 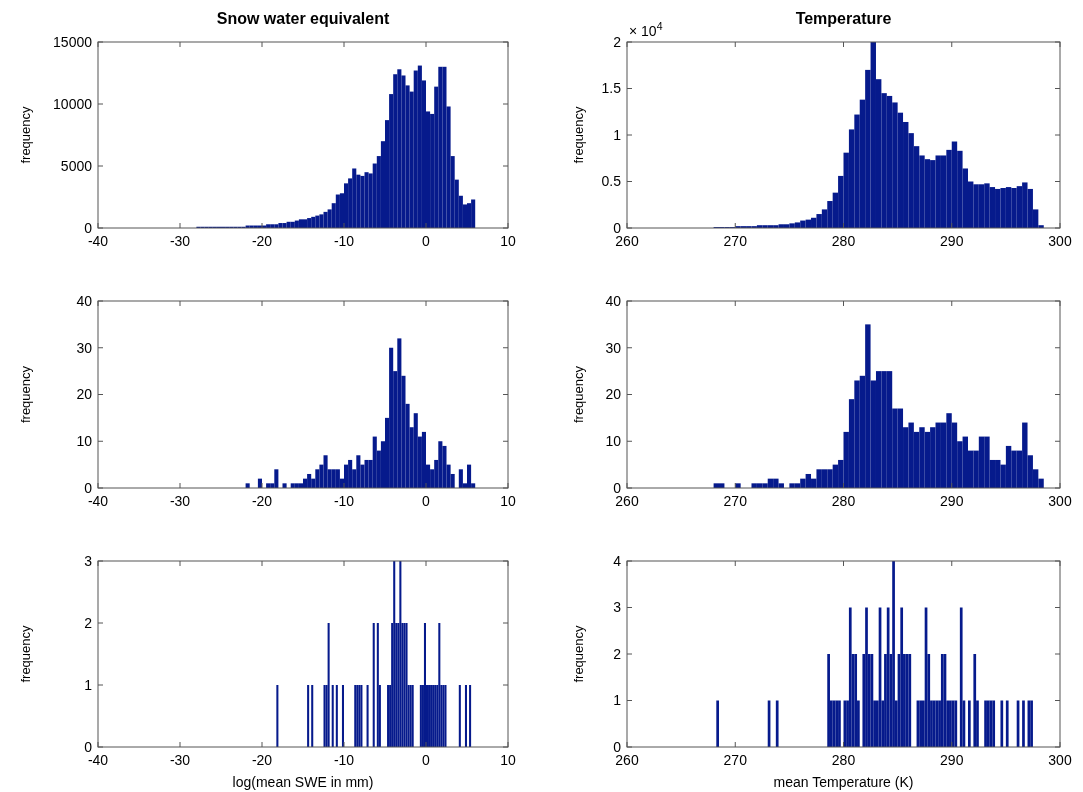 What do you see at coordinates (843, 782) in the screenshot?
I see `x-axis-title: mean Temperature (K)` at bounding box center [843, 782].